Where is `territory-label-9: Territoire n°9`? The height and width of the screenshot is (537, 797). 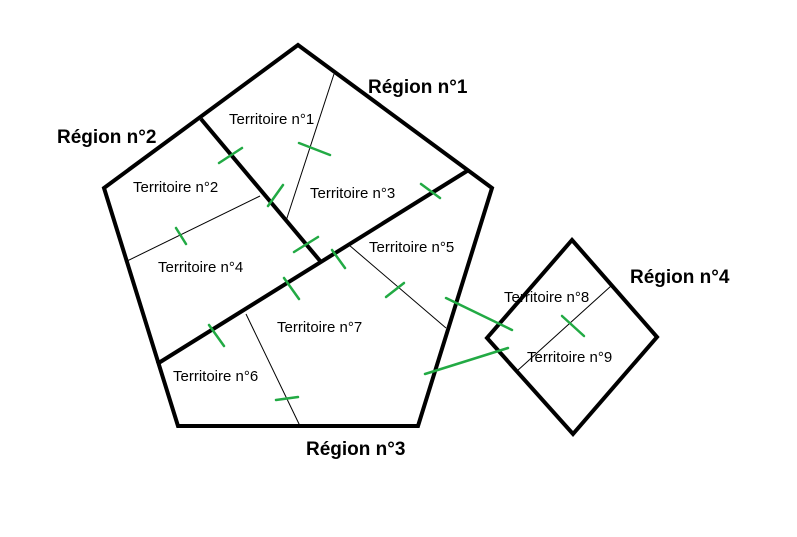
territory-label-9: Territoire n°9 is located at coordinates (569, 357).